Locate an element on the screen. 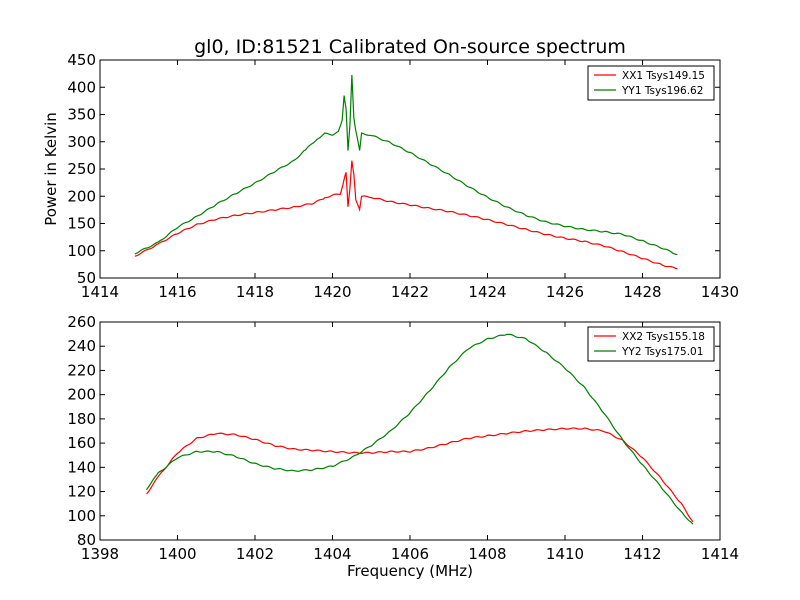  y-tick-label: 160 is located at coordinates (81, 443).